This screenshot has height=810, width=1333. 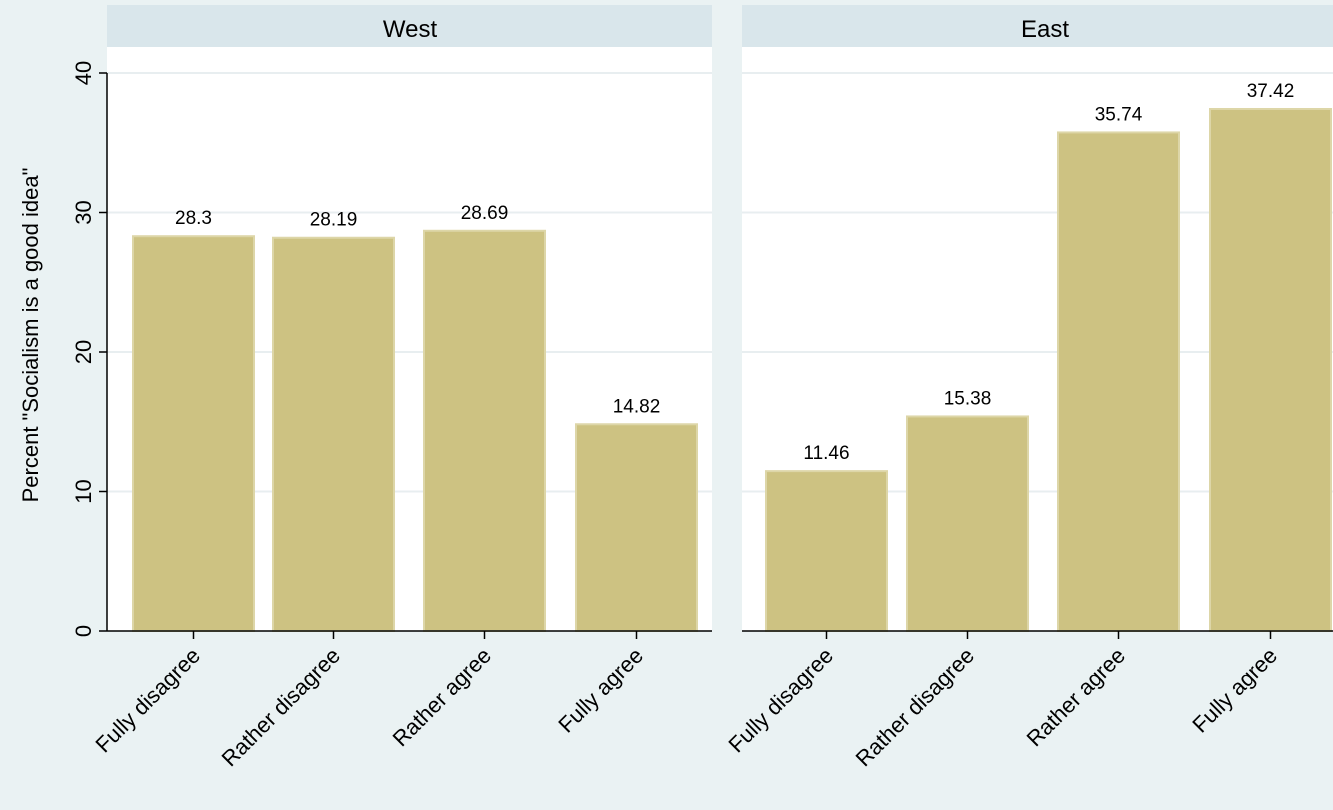 What do you see at coordinates (826, 453) in the screenshot?
I see `data-label: 11.46` at bounding box center [826, 453].